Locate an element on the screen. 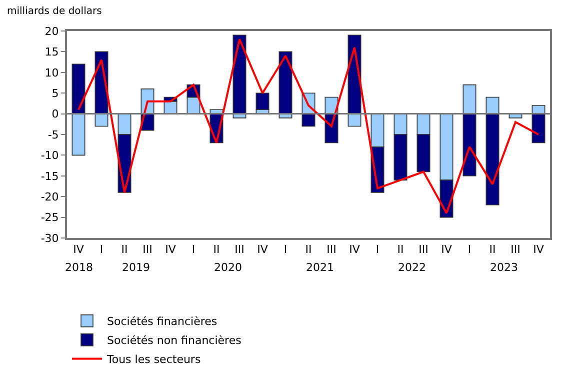  y-tick-label: -10 is located at coordinates (49, 155).